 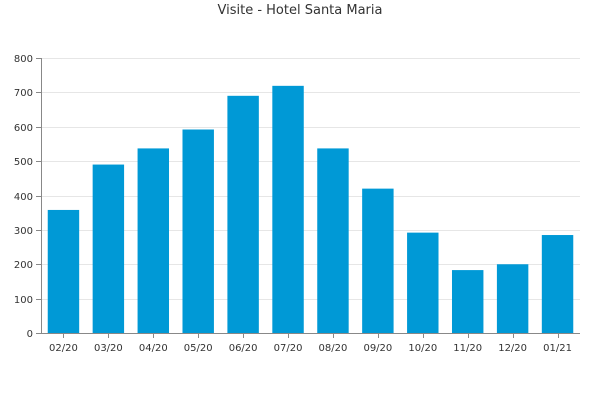 I want to click on y-tick-label-500: 500, so click(x=23, y=162).